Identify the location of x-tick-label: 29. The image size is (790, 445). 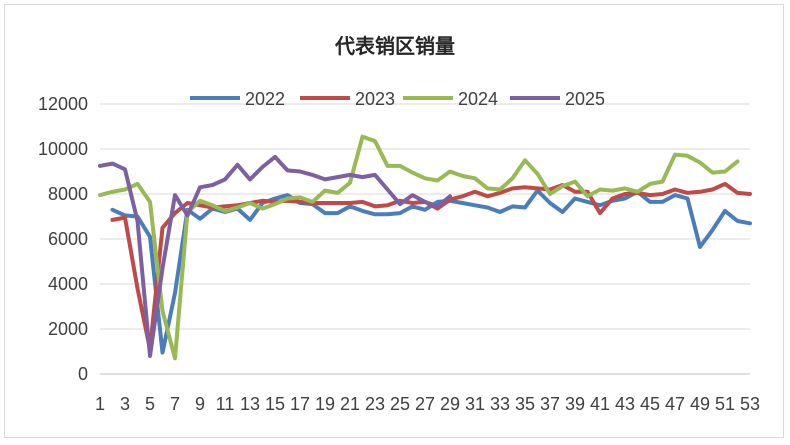
(450, 404).